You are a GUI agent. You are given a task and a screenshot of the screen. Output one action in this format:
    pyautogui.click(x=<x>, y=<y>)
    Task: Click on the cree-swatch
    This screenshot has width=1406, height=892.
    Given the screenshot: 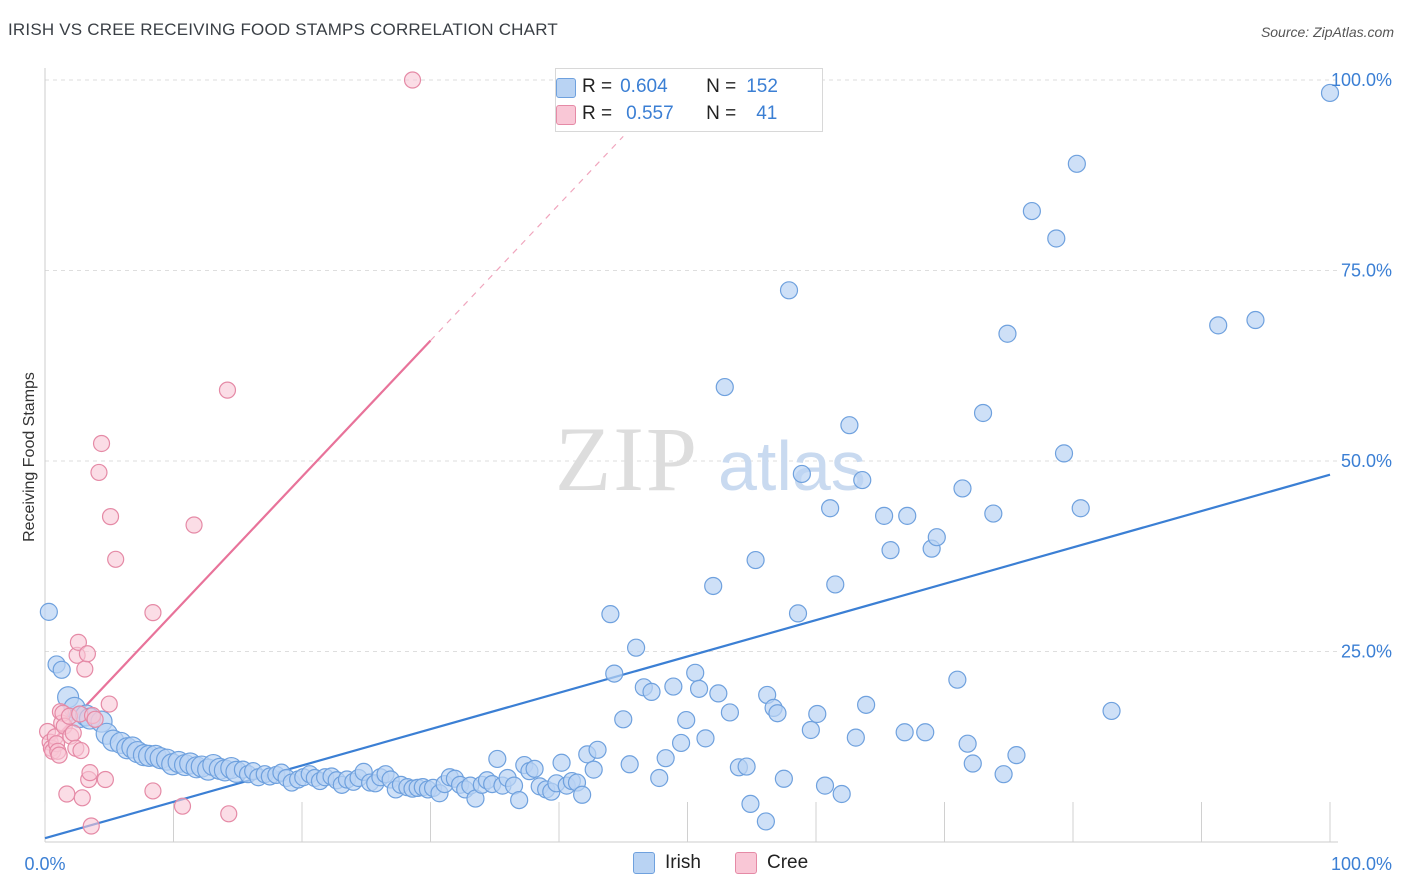 What is the action you would take?
    pyautogui.click(x=566, y=115)
    